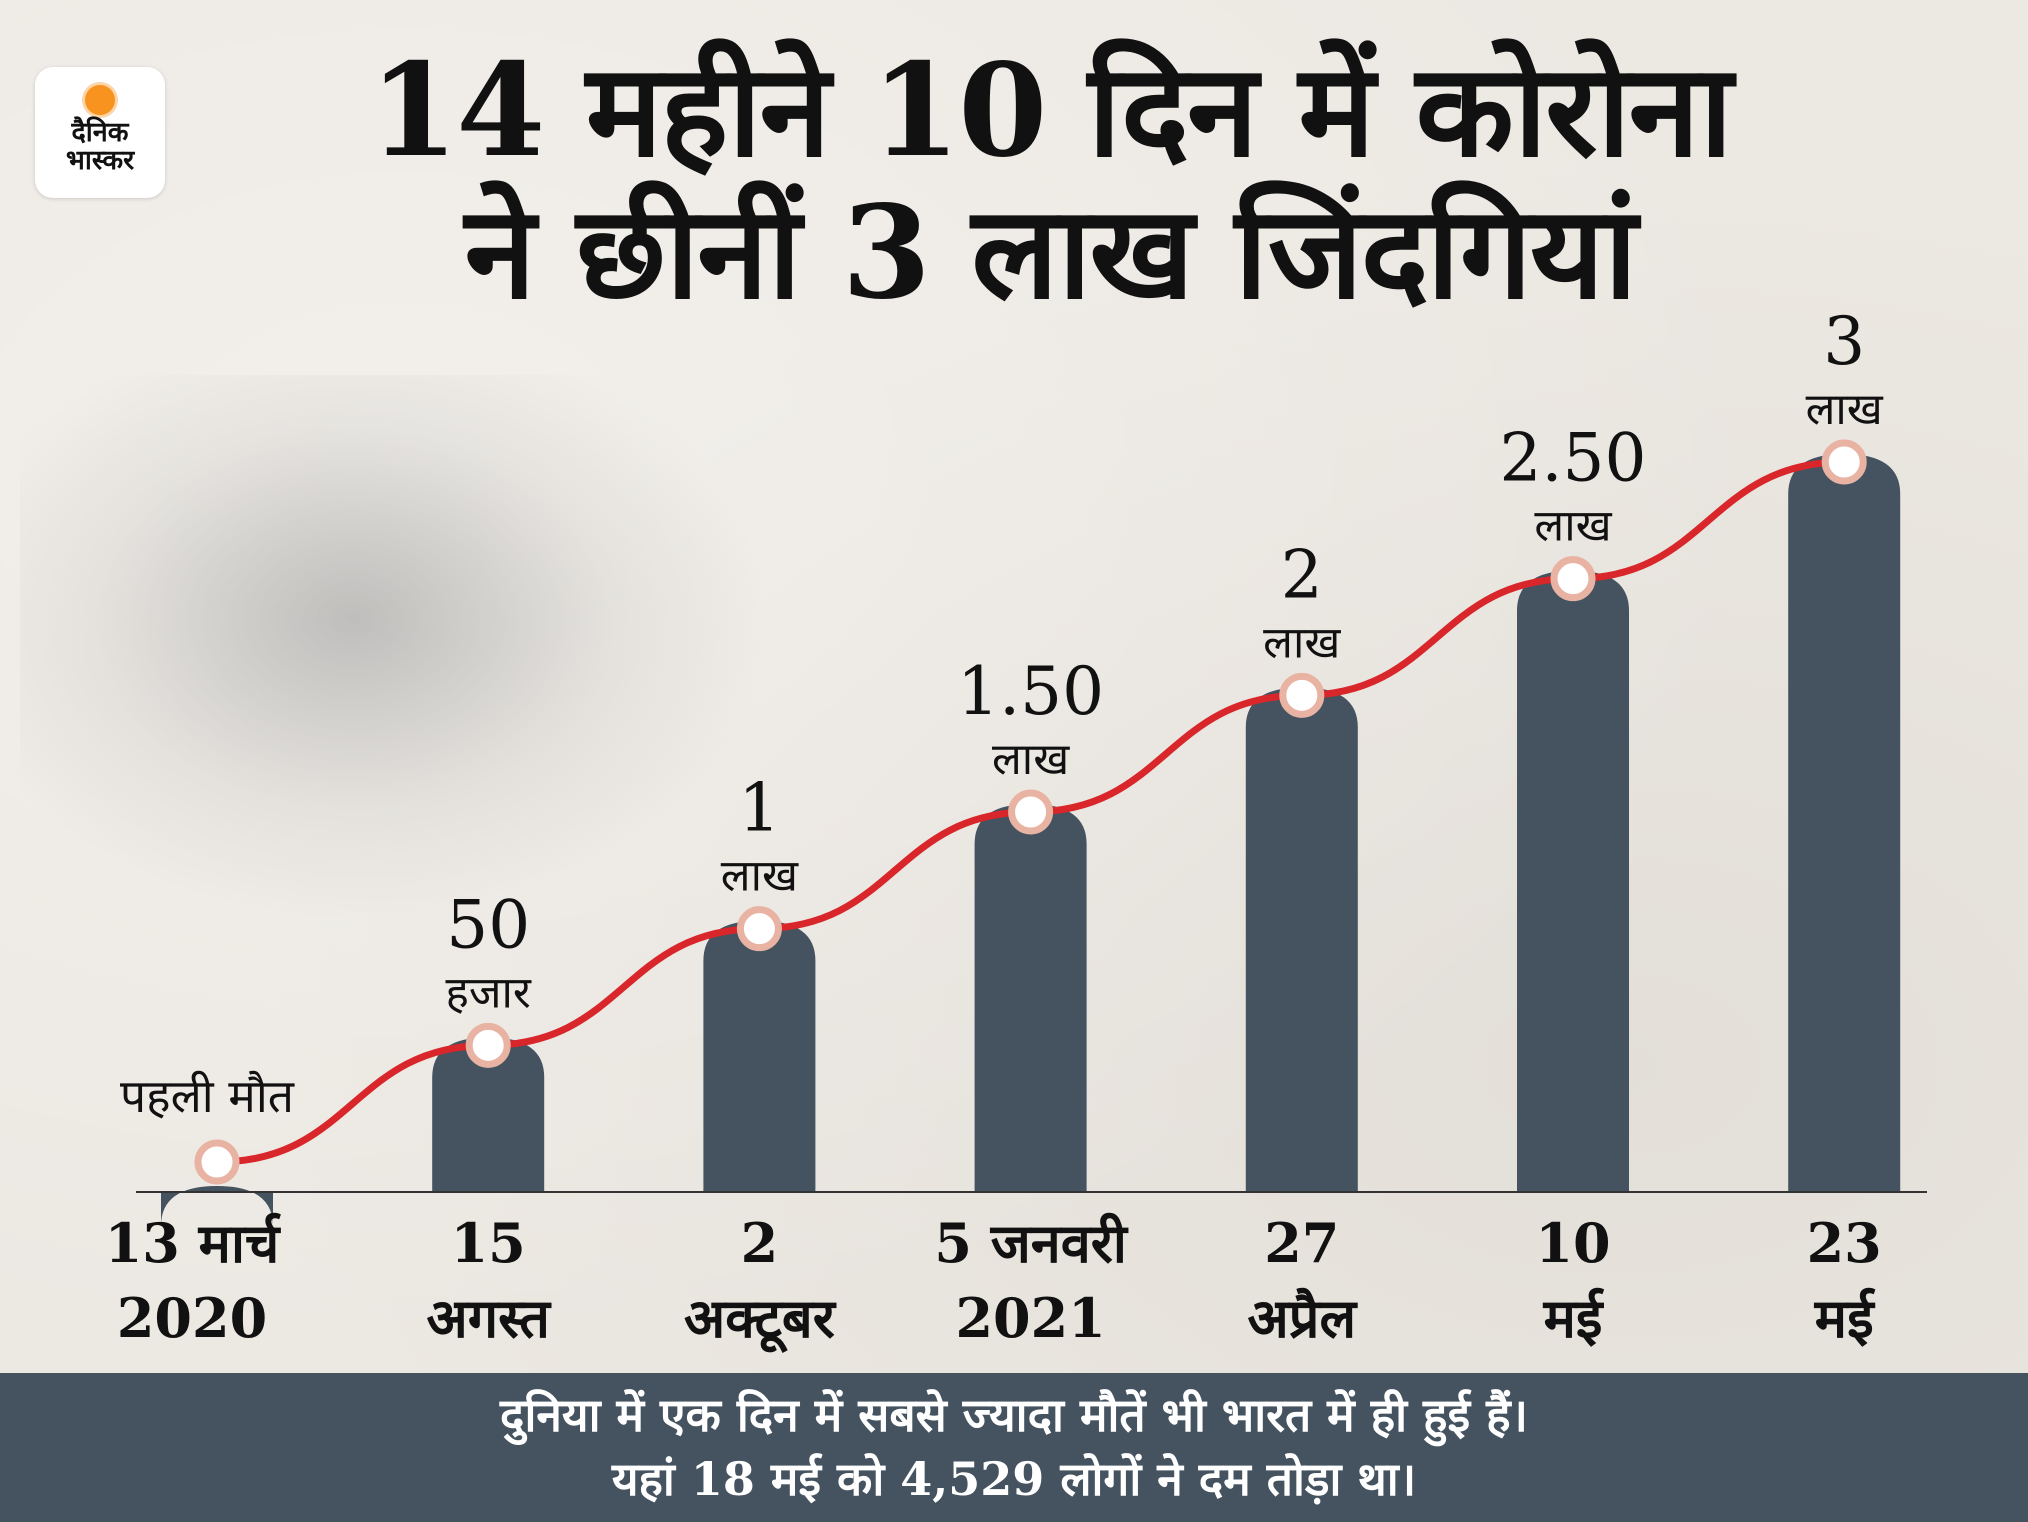 Image resolution: width=2028 pixels, height=1522 pixels. What do you see at coordinates (488, 992) in the screenshot?
I see `data-label-unit: हजार` at bounding box center [488, 992].